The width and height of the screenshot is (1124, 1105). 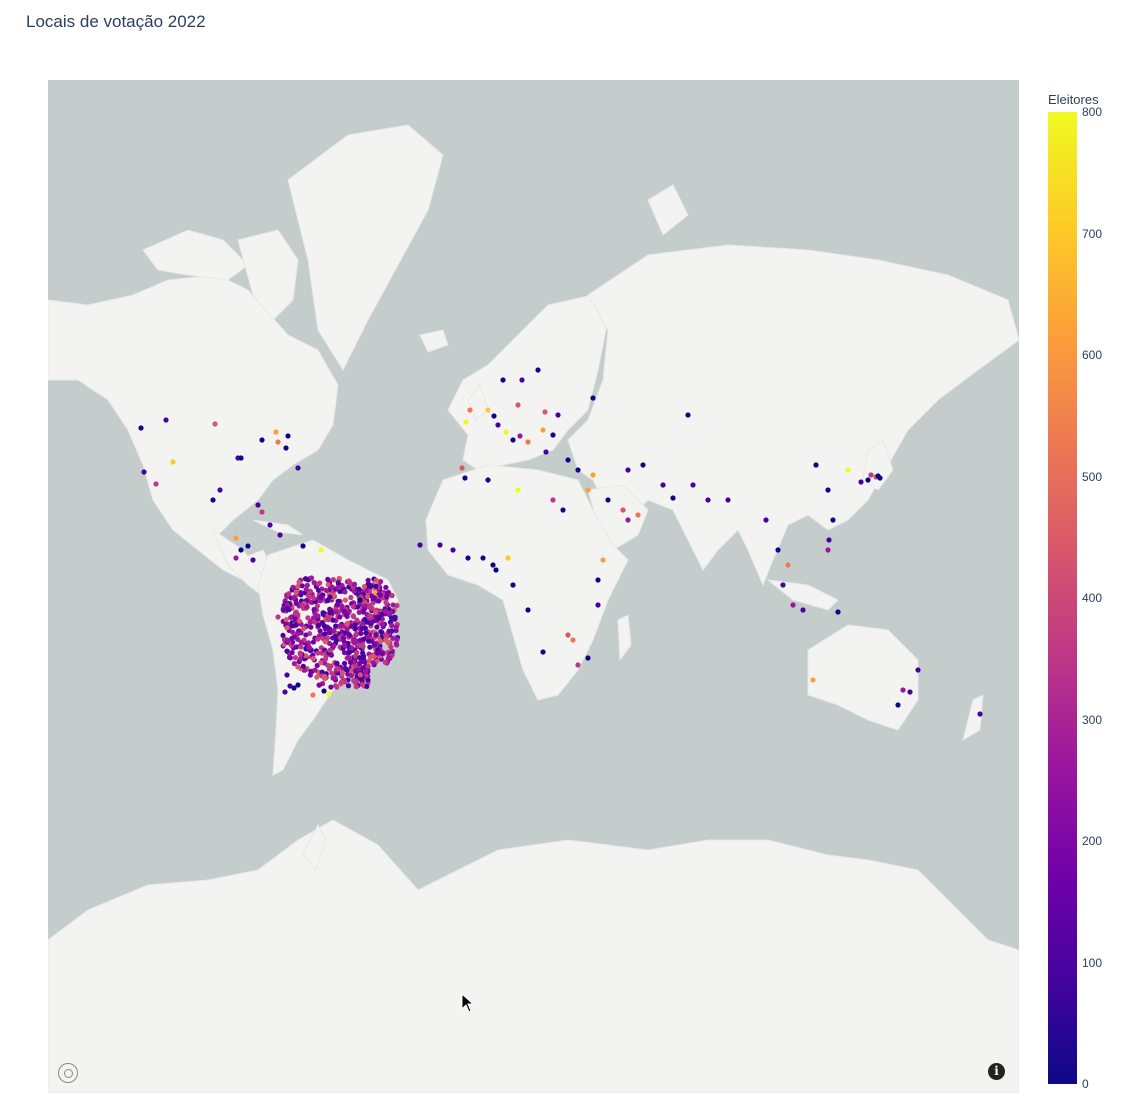 What do you see at coordinates (68, 1073) in the screenshot?
I see `mapbox-logo-icon` at bounding box center [68, 1073].